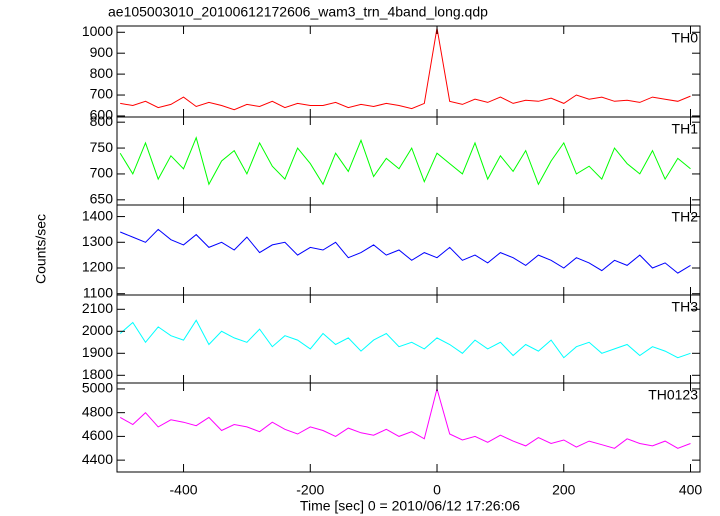 This screenshot has height=516, width=720. I want to click on y-tick-label: 1000, so click(97, 31).